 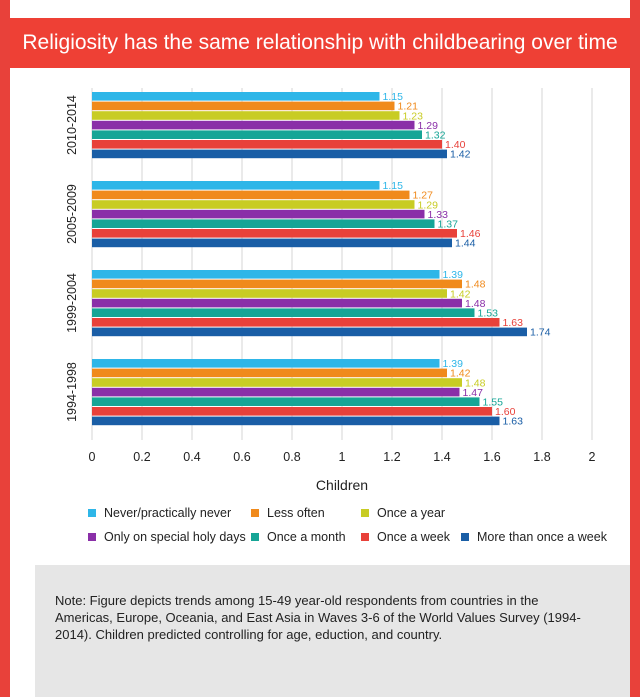 What do you see at coordinates (72, 214) in the screenshot?
I see `category-label: 2005-2009` at bounding box center [72, 214].